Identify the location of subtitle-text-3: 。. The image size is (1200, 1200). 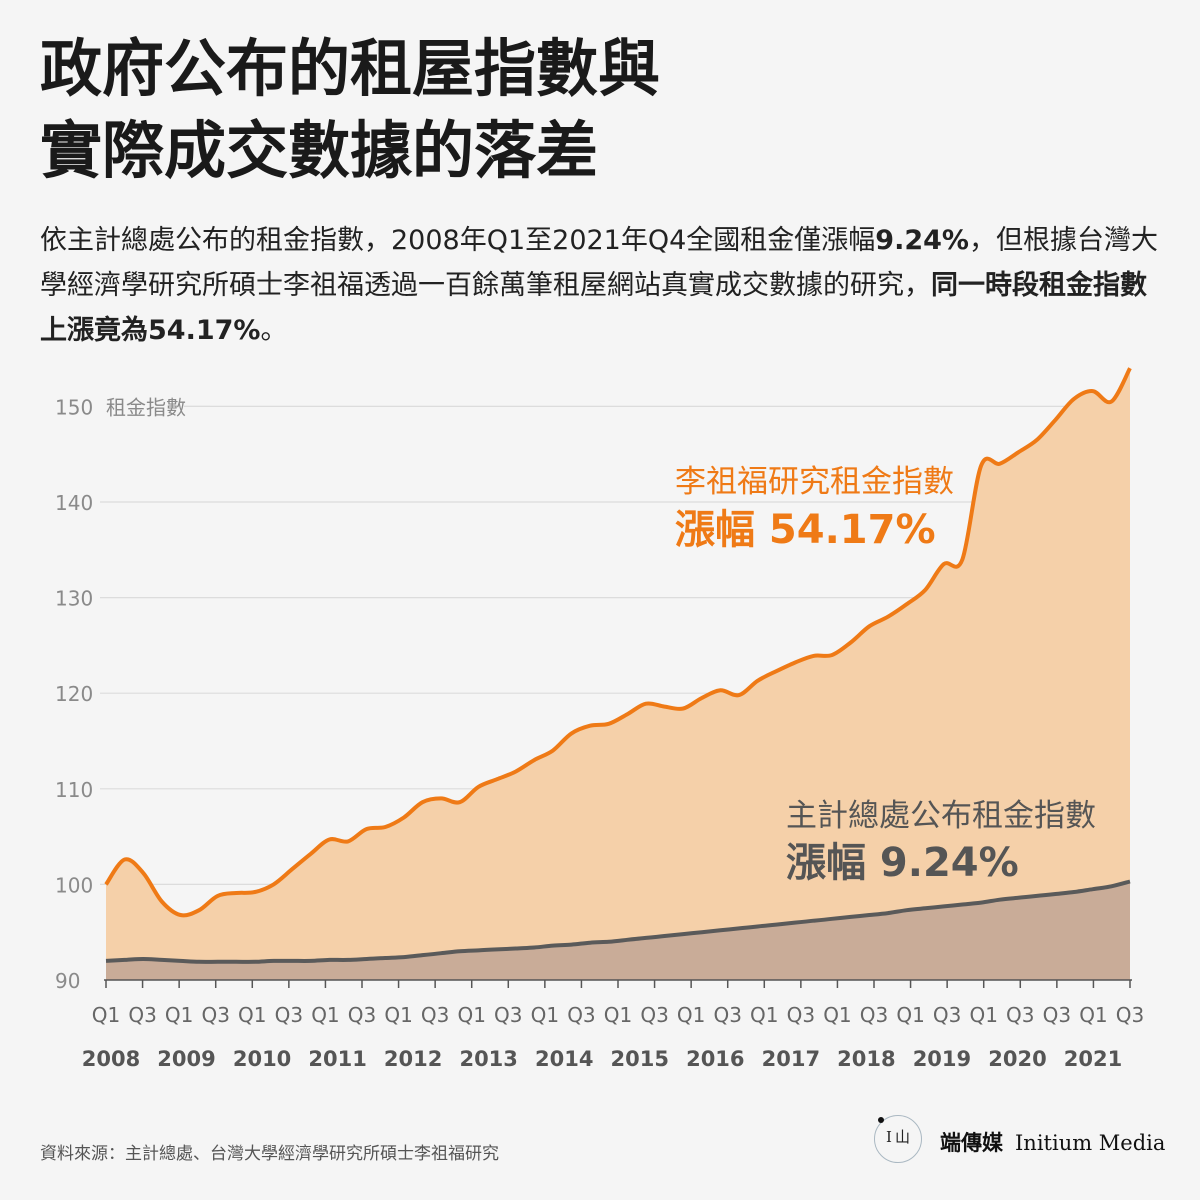
(274, 330).